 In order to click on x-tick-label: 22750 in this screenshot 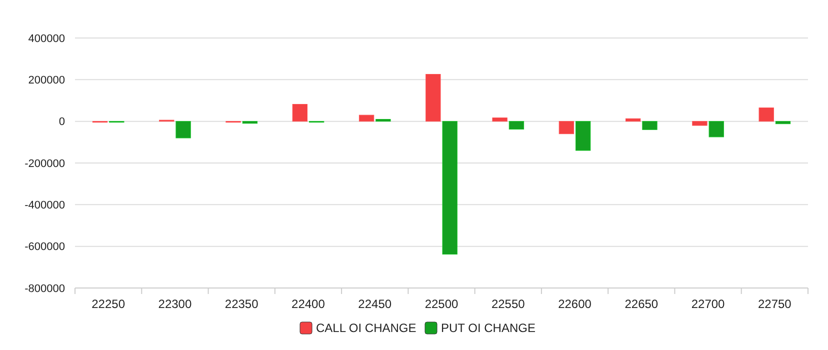, I will do `click(775, 304)`.